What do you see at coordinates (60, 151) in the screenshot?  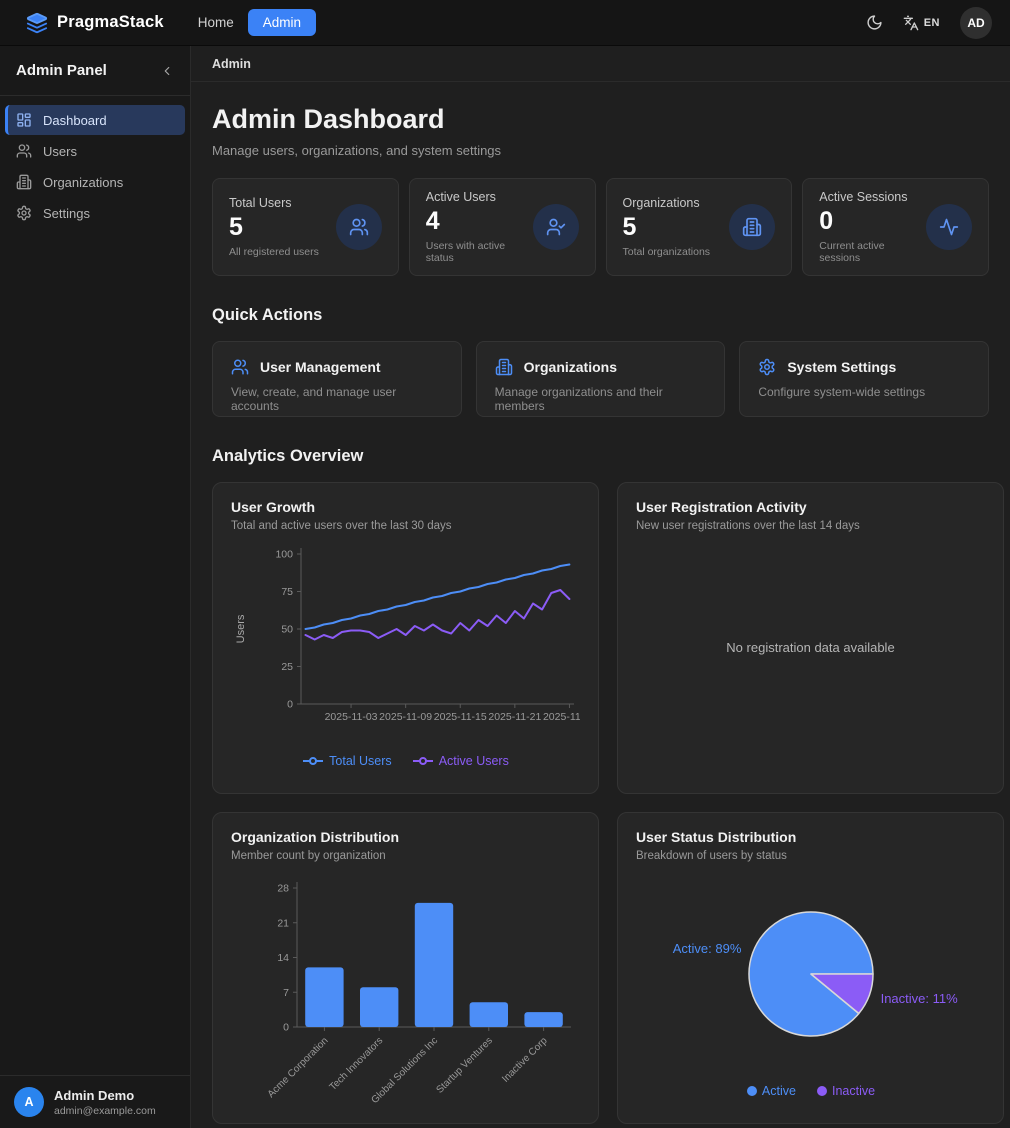 I see `sidebar-item-label: Users` at bounding box center [60, 151].